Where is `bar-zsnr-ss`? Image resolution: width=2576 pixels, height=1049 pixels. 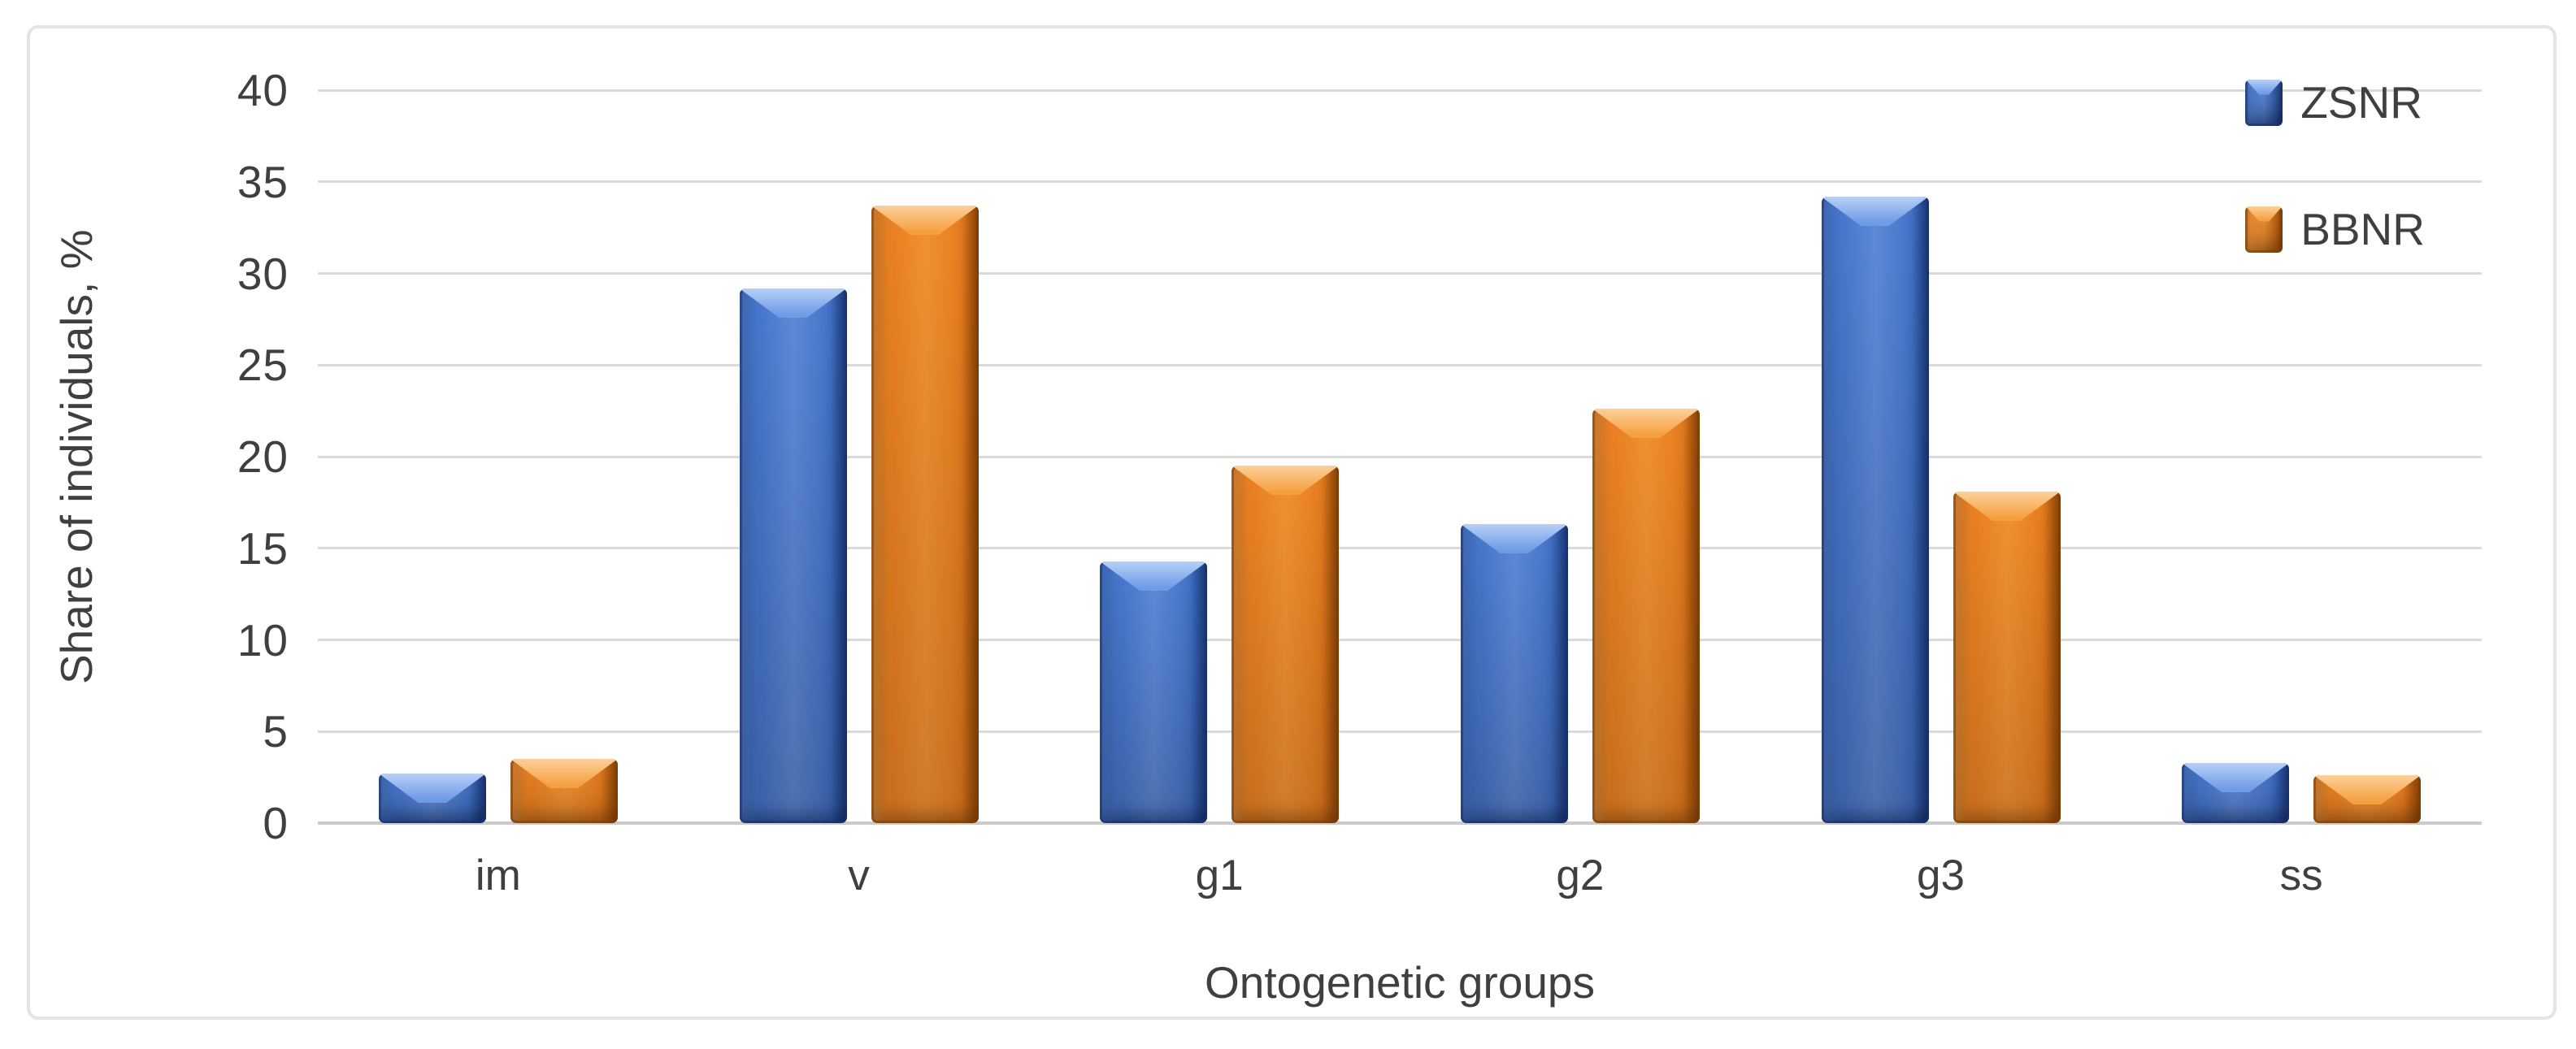 bar-zsnr-ss is located at coordinates (2236, 793).